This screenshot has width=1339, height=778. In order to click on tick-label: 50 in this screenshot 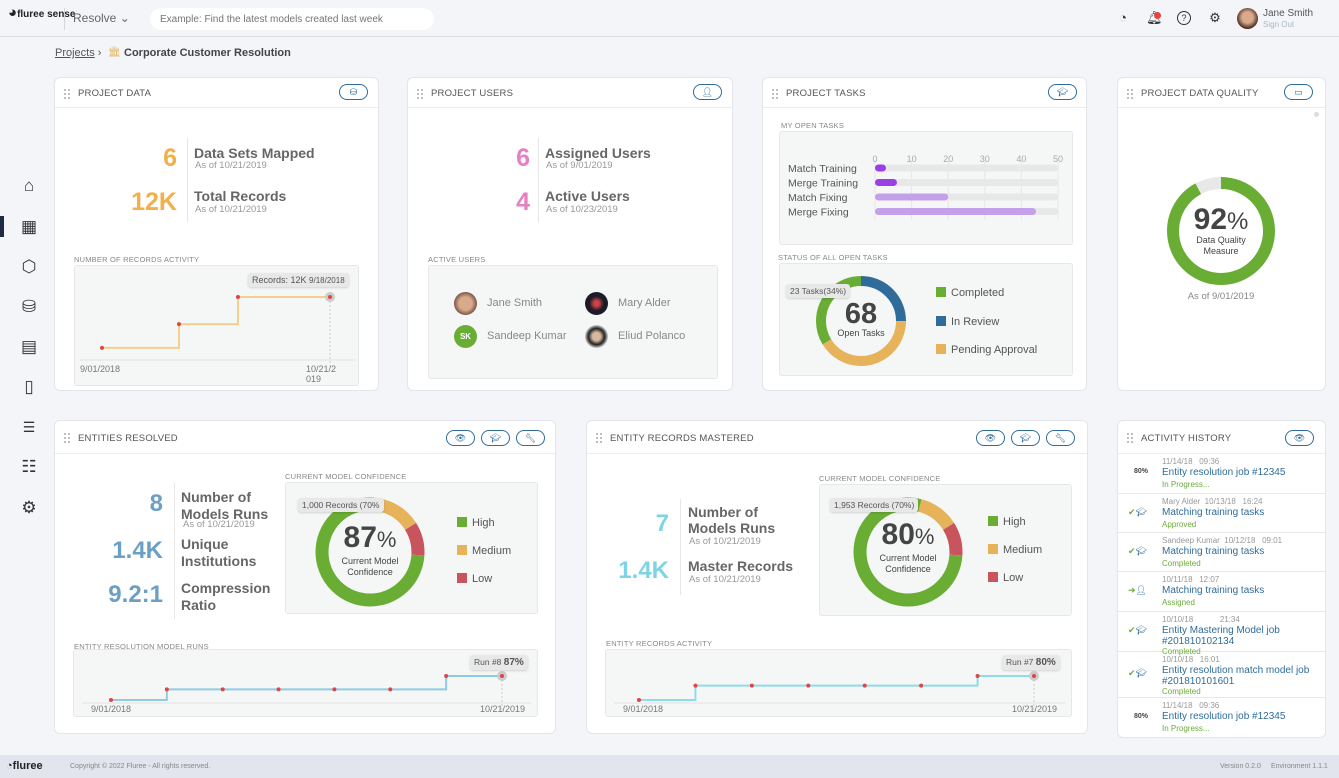, I will do `click(1058, 159)`.